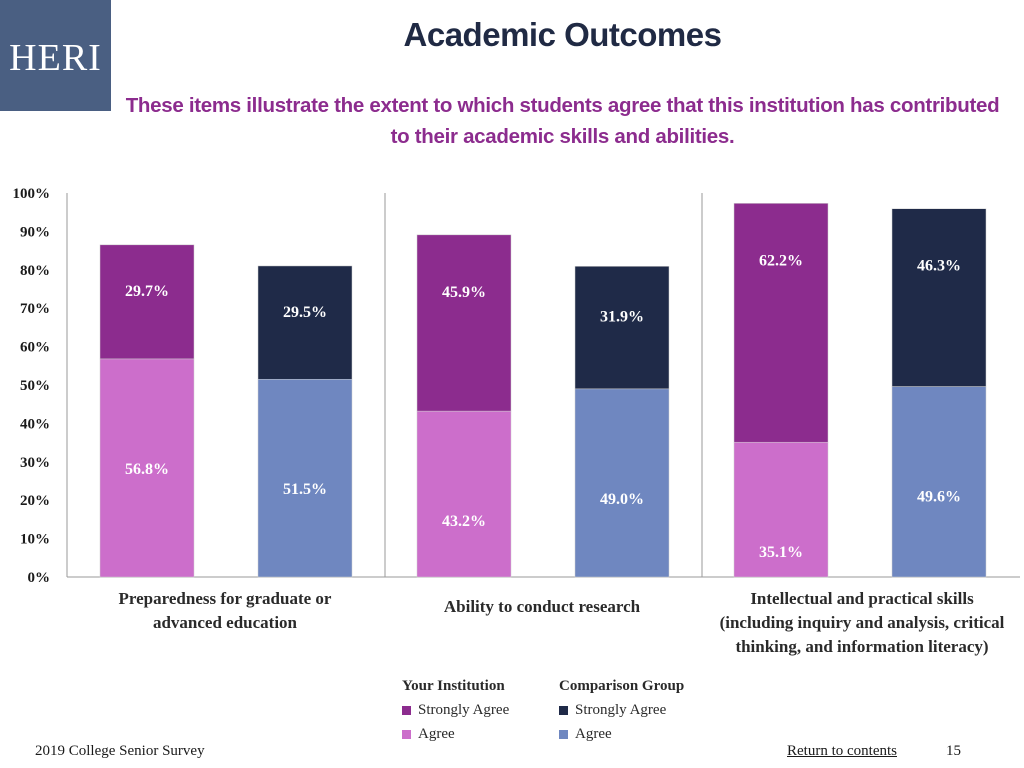 Image resolution: width=1024 pixels, height=768 pixels. Describe the element at coordinates (120, 751) in the screenshot. I see `footer-survey-name: 2019 College Senior Survey` at that location.